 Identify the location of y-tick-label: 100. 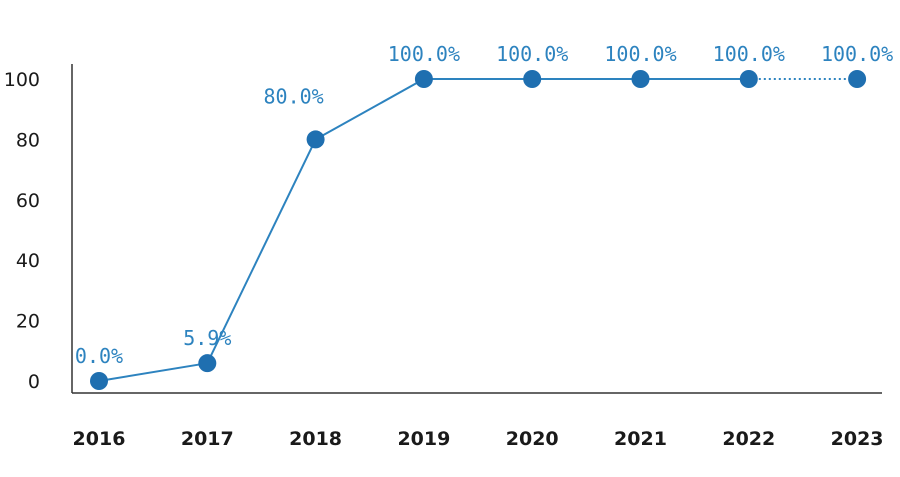
(22, 80).